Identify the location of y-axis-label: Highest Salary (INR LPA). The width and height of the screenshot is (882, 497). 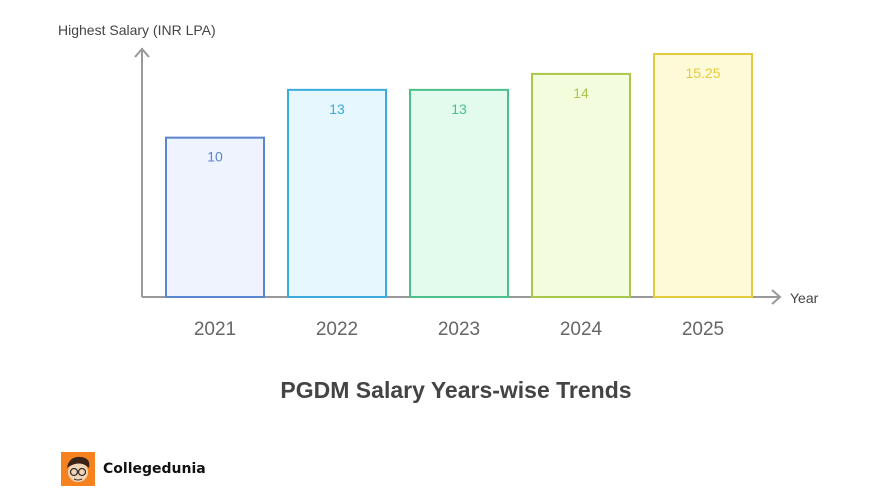
(137, 30).